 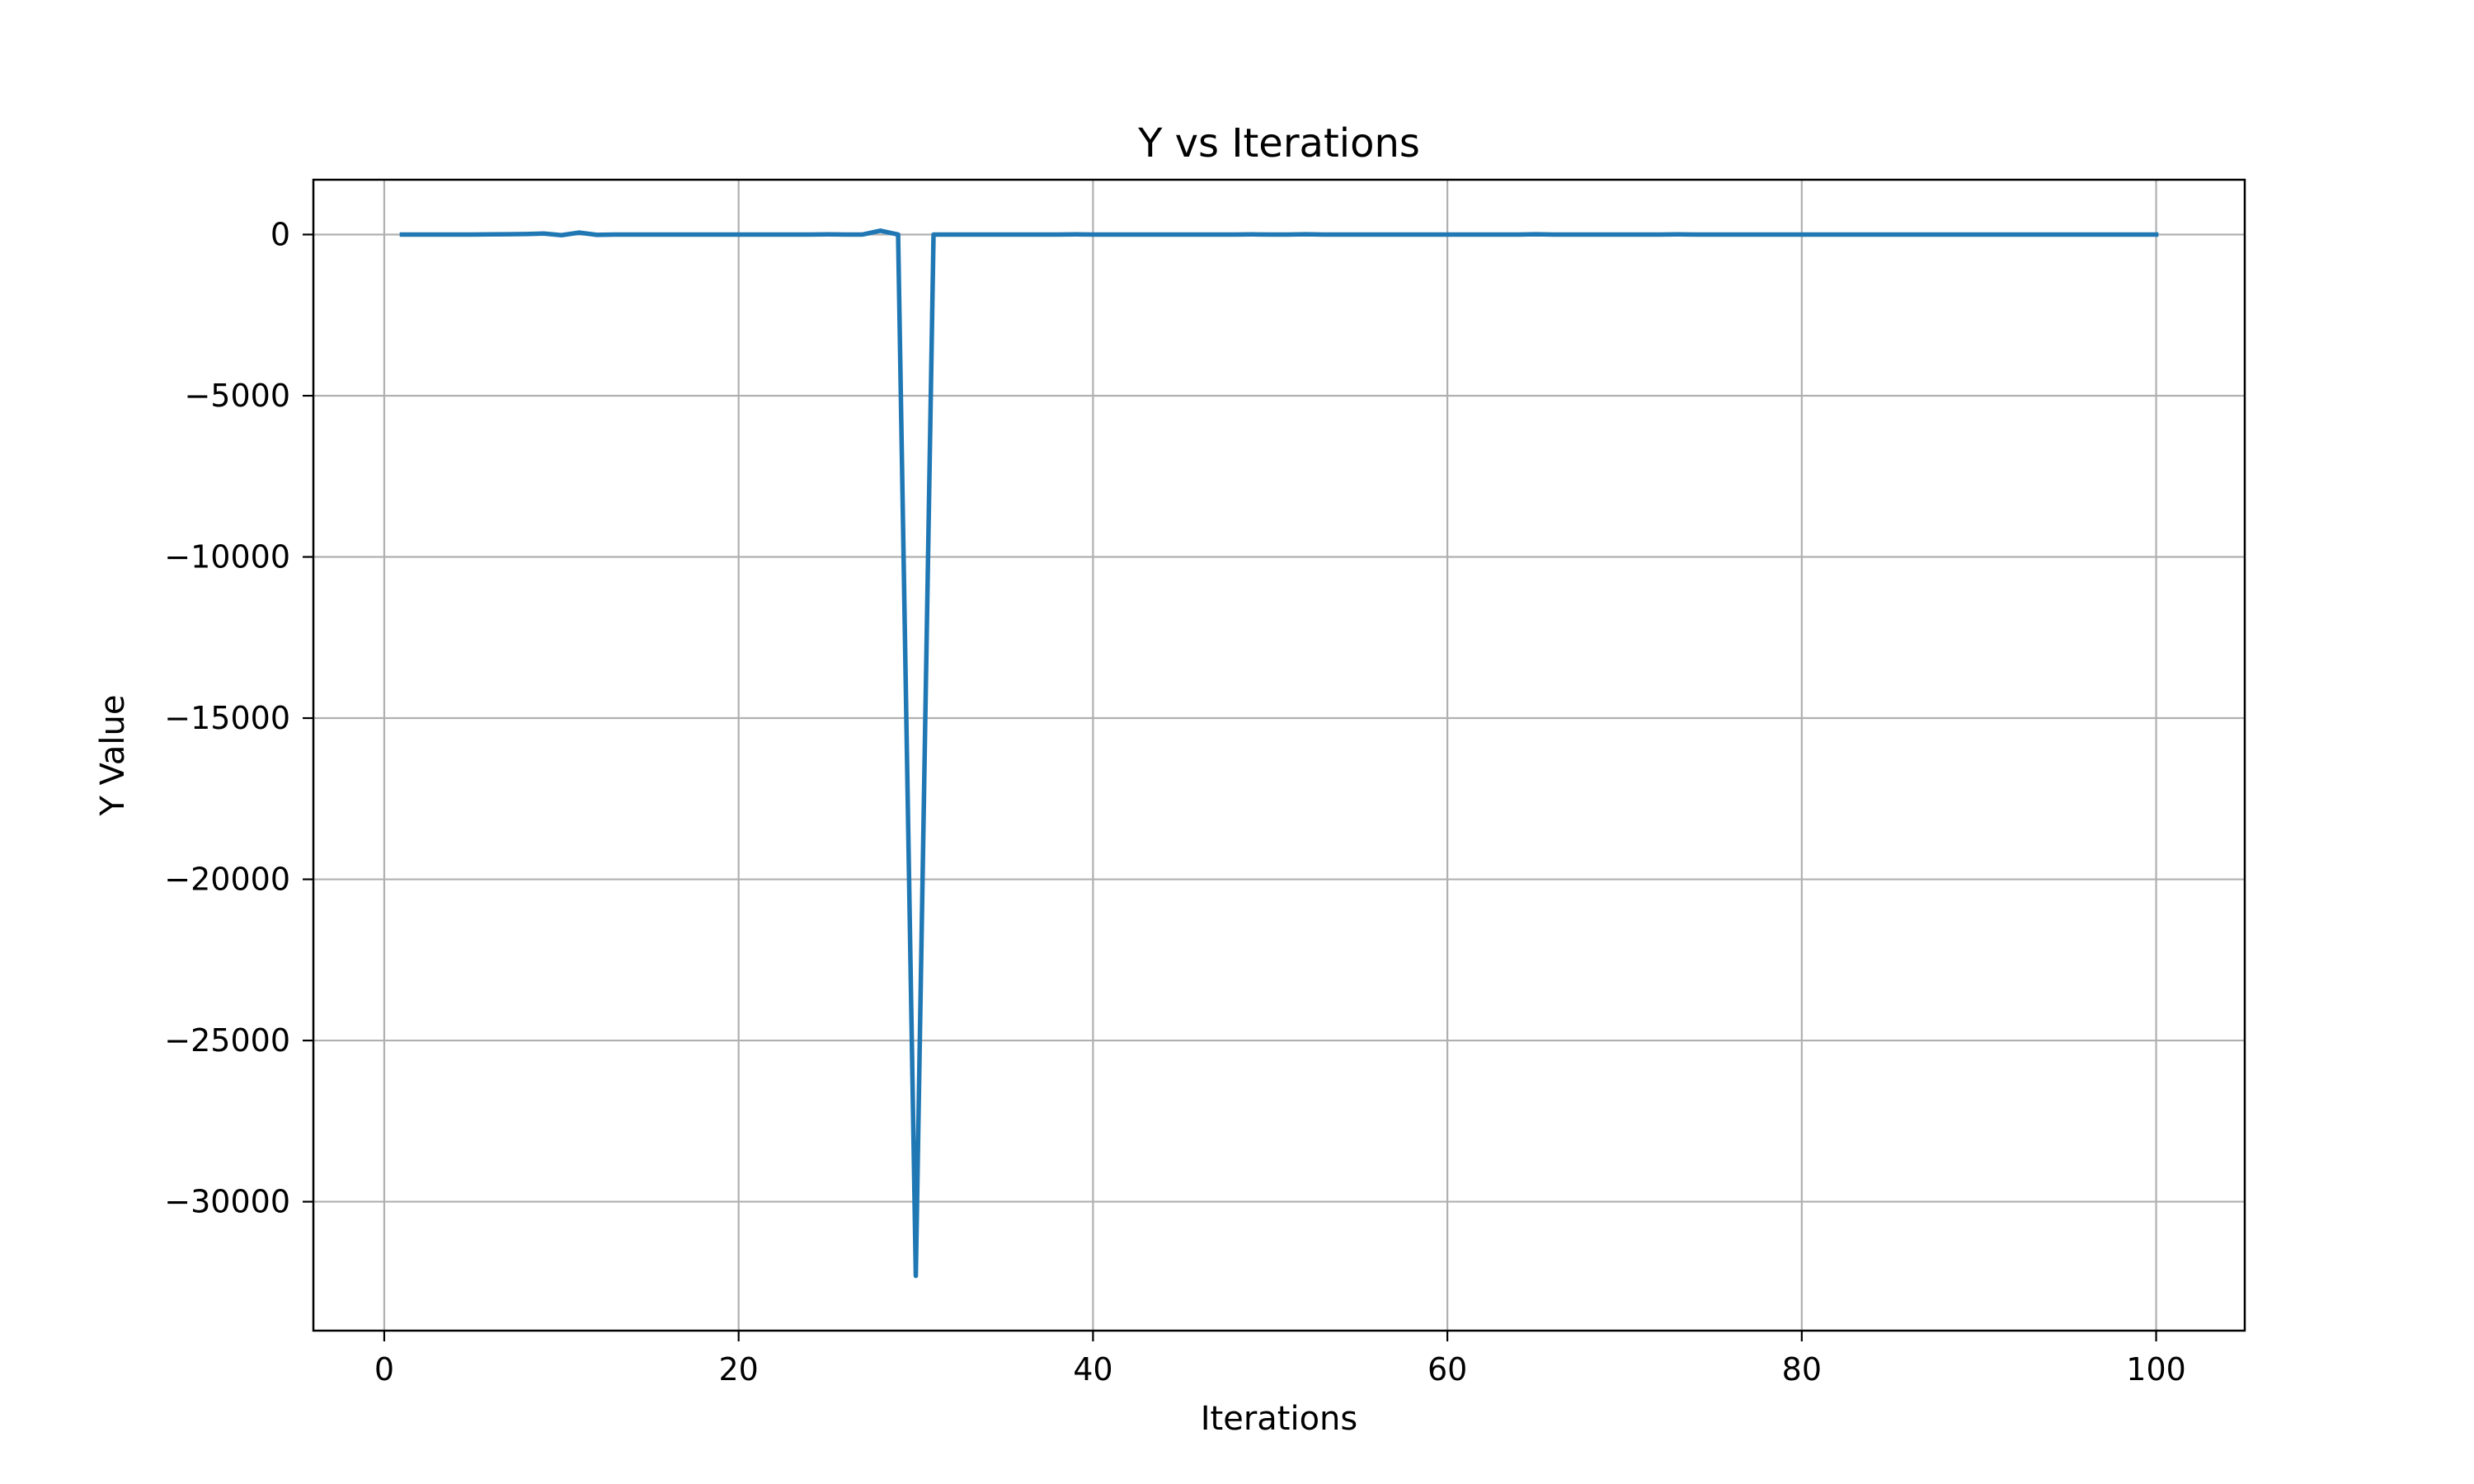 I want to click on y-tick-label: −10000, so click(x=227, y=557).